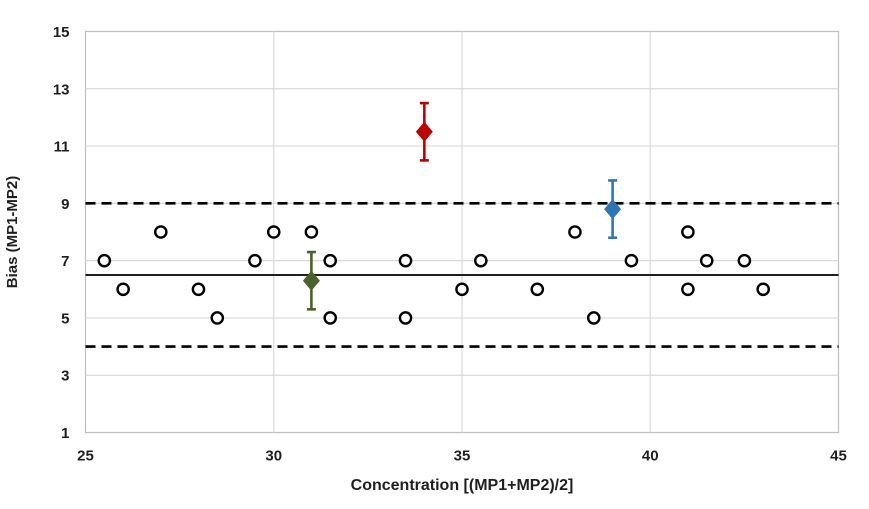 This screenshot has height=509, width=869. What do you see at coordinates (613, 209) in the screenshot?
I see `blue-mean-point` at bounding box center [613, 209].